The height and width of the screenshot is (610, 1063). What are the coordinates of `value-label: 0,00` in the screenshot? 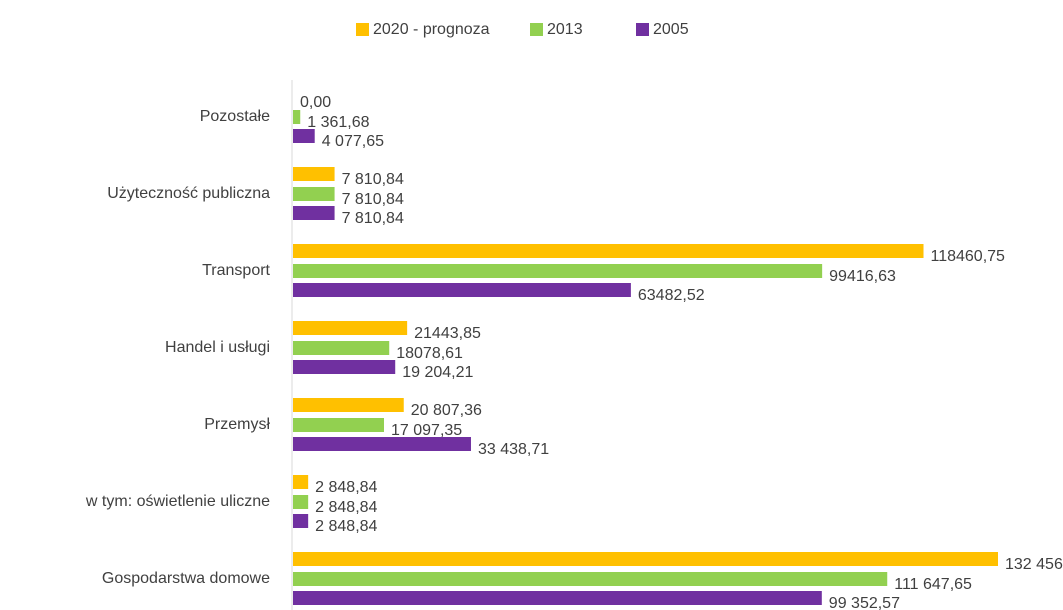 It's located at (315, 102).